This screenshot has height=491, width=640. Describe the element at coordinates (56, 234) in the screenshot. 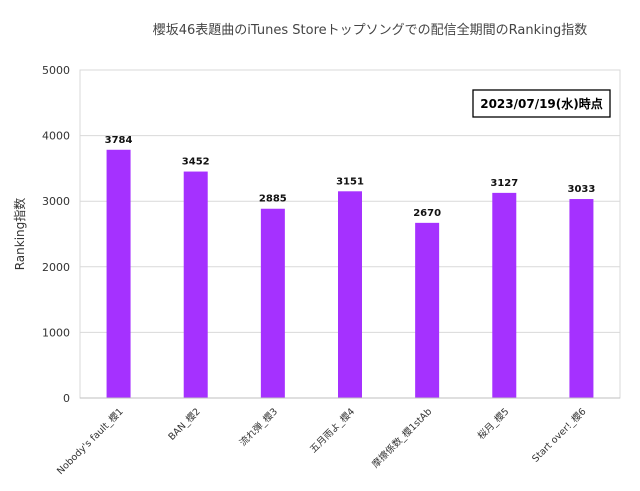

I see `y-axis-ticks: 0 1000 2000 3000 4000 5000` at that location.